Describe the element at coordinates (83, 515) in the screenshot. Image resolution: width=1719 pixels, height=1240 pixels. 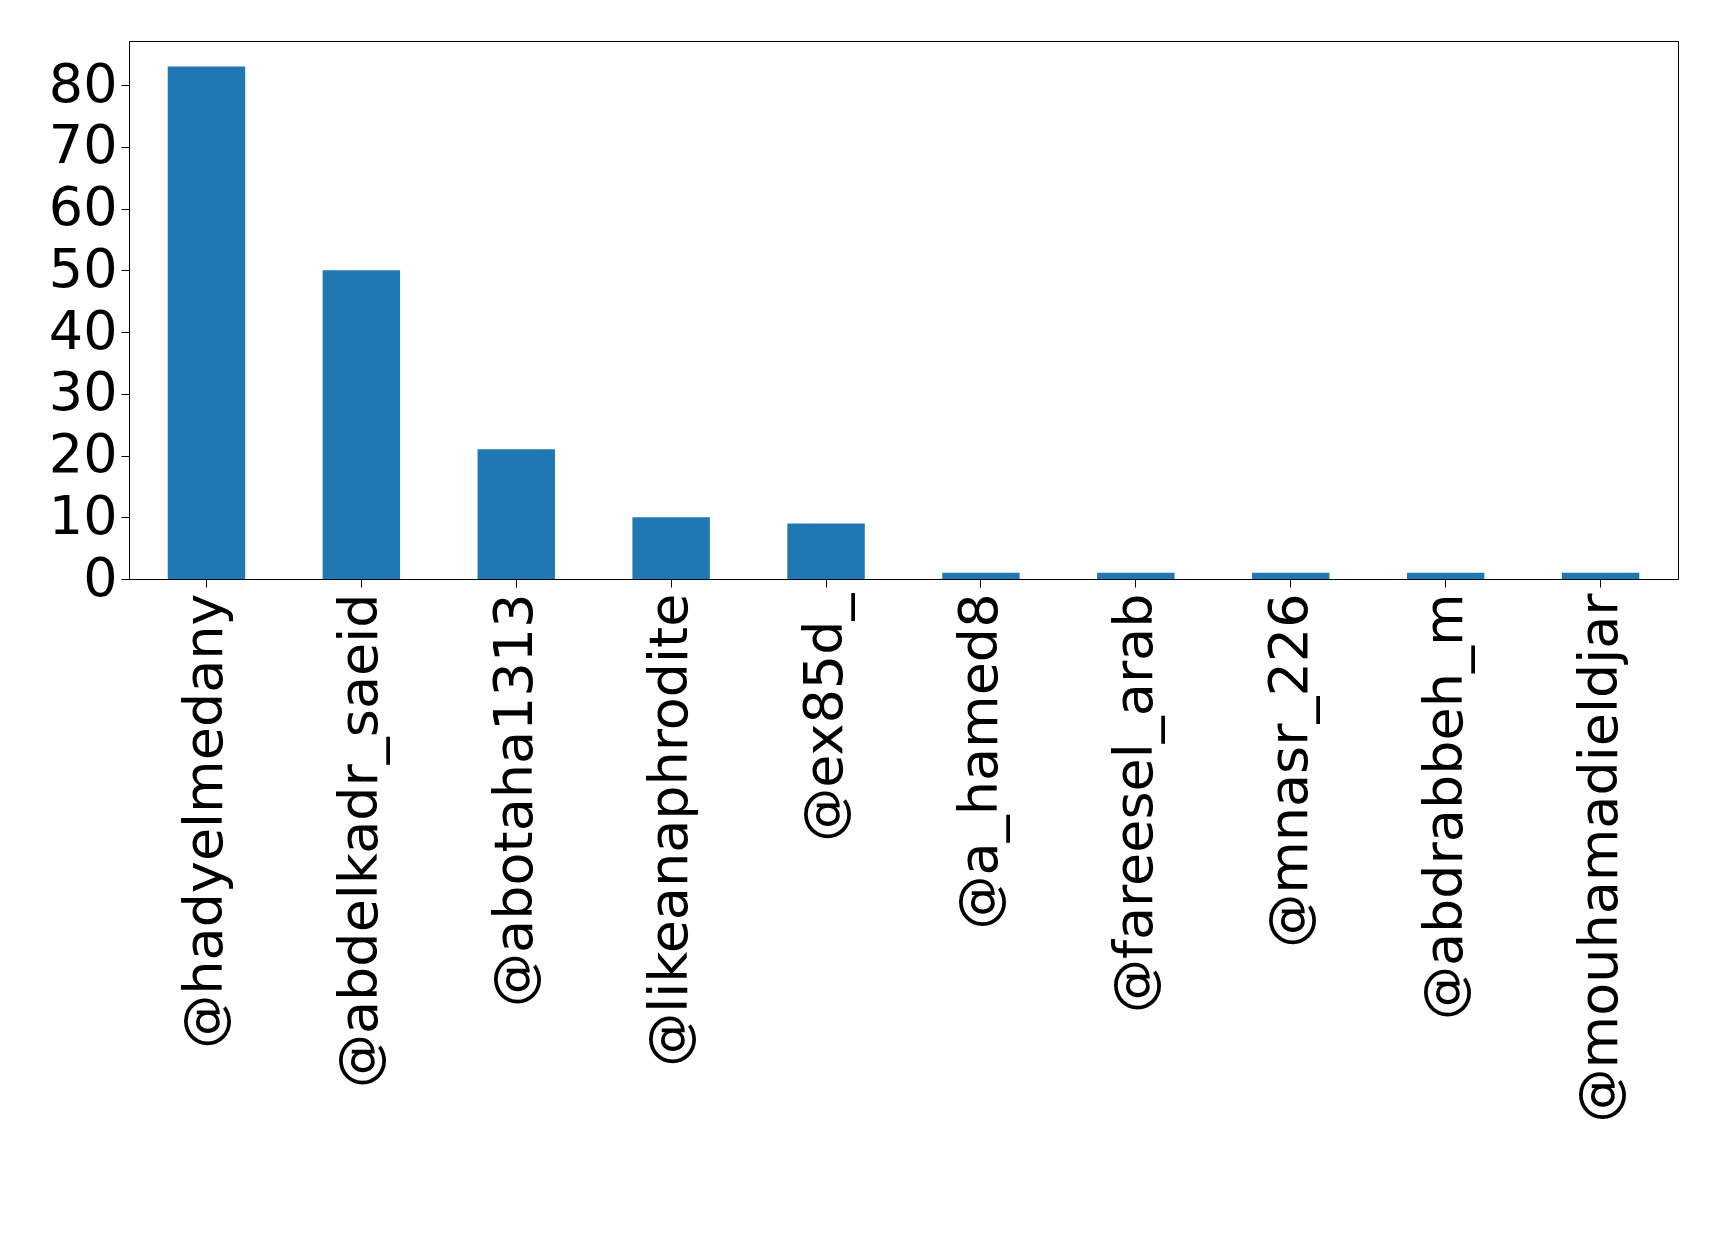
I see `y-tick-label: 10` at that location.